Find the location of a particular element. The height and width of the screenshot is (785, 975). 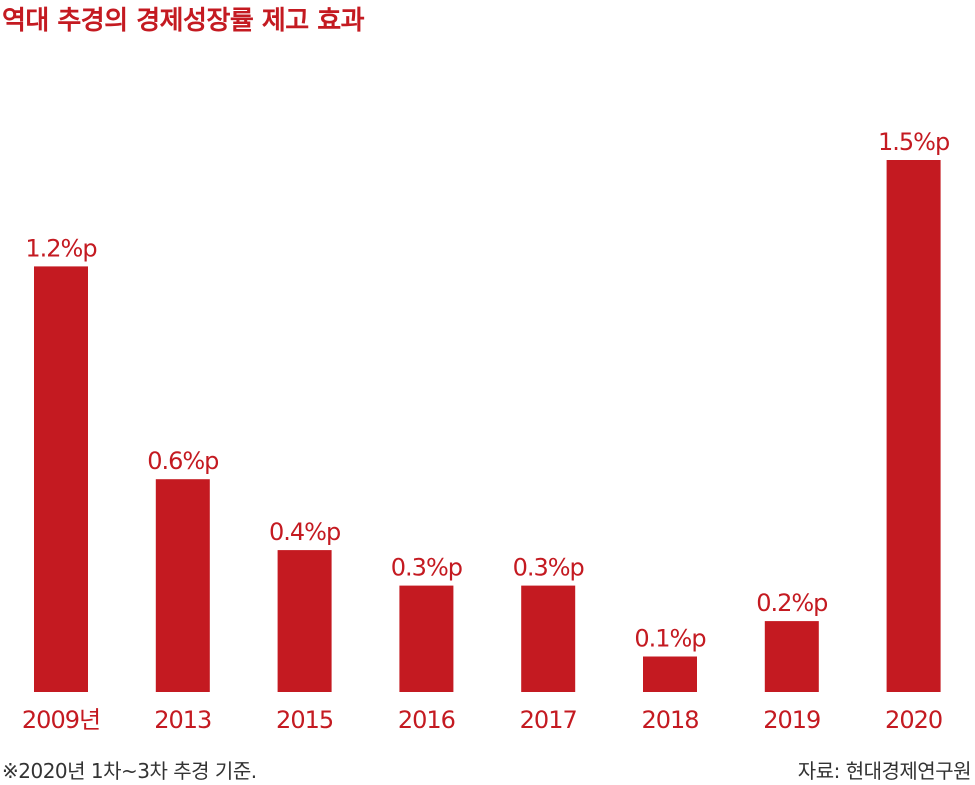

value-label-3: 0.3%p is located at coordinates (426, 568).